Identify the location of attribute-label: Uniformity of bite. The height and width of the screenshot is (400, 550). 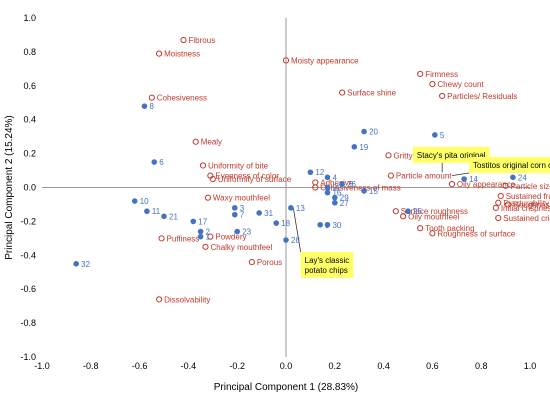
(238, 165).